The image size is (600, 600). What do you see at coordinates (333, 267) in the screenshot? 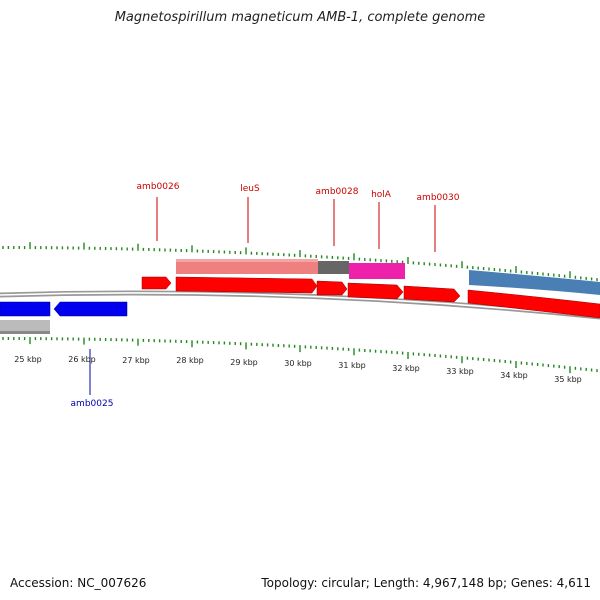
I see `cds-band-amb0028` at bounding box center [333, 267].